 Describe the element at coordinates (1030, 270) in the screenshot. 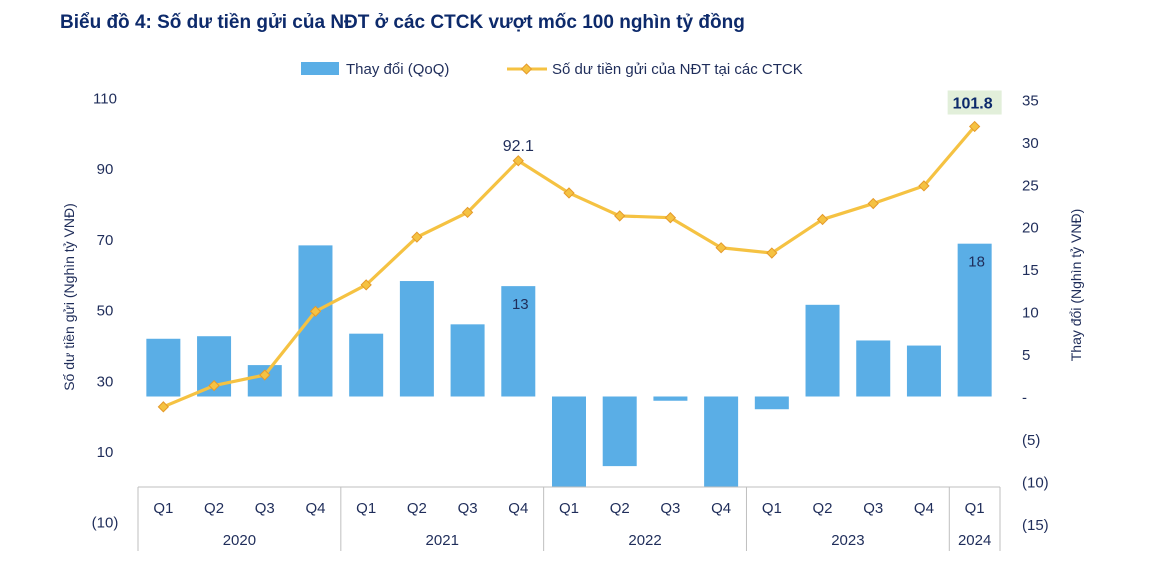

I see `right-tick-label: 15` at that location.